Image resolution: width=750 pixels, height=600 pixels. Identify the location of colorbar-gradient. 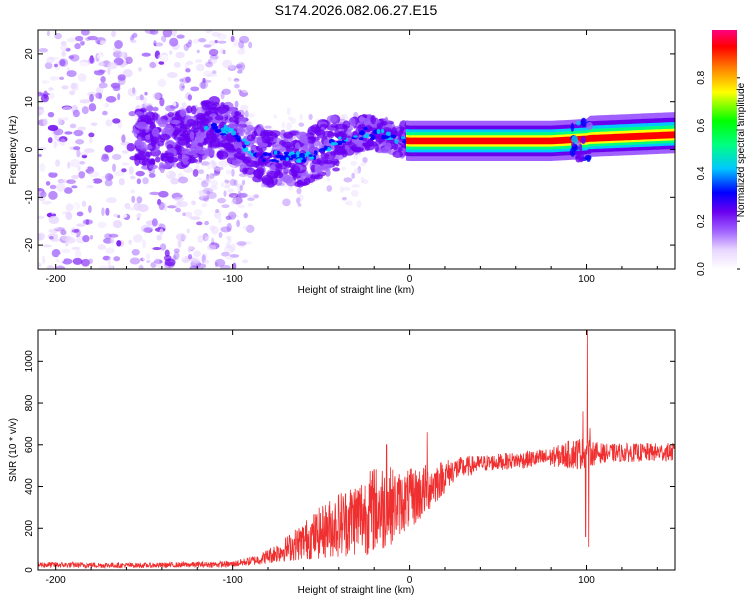
(724, 149).